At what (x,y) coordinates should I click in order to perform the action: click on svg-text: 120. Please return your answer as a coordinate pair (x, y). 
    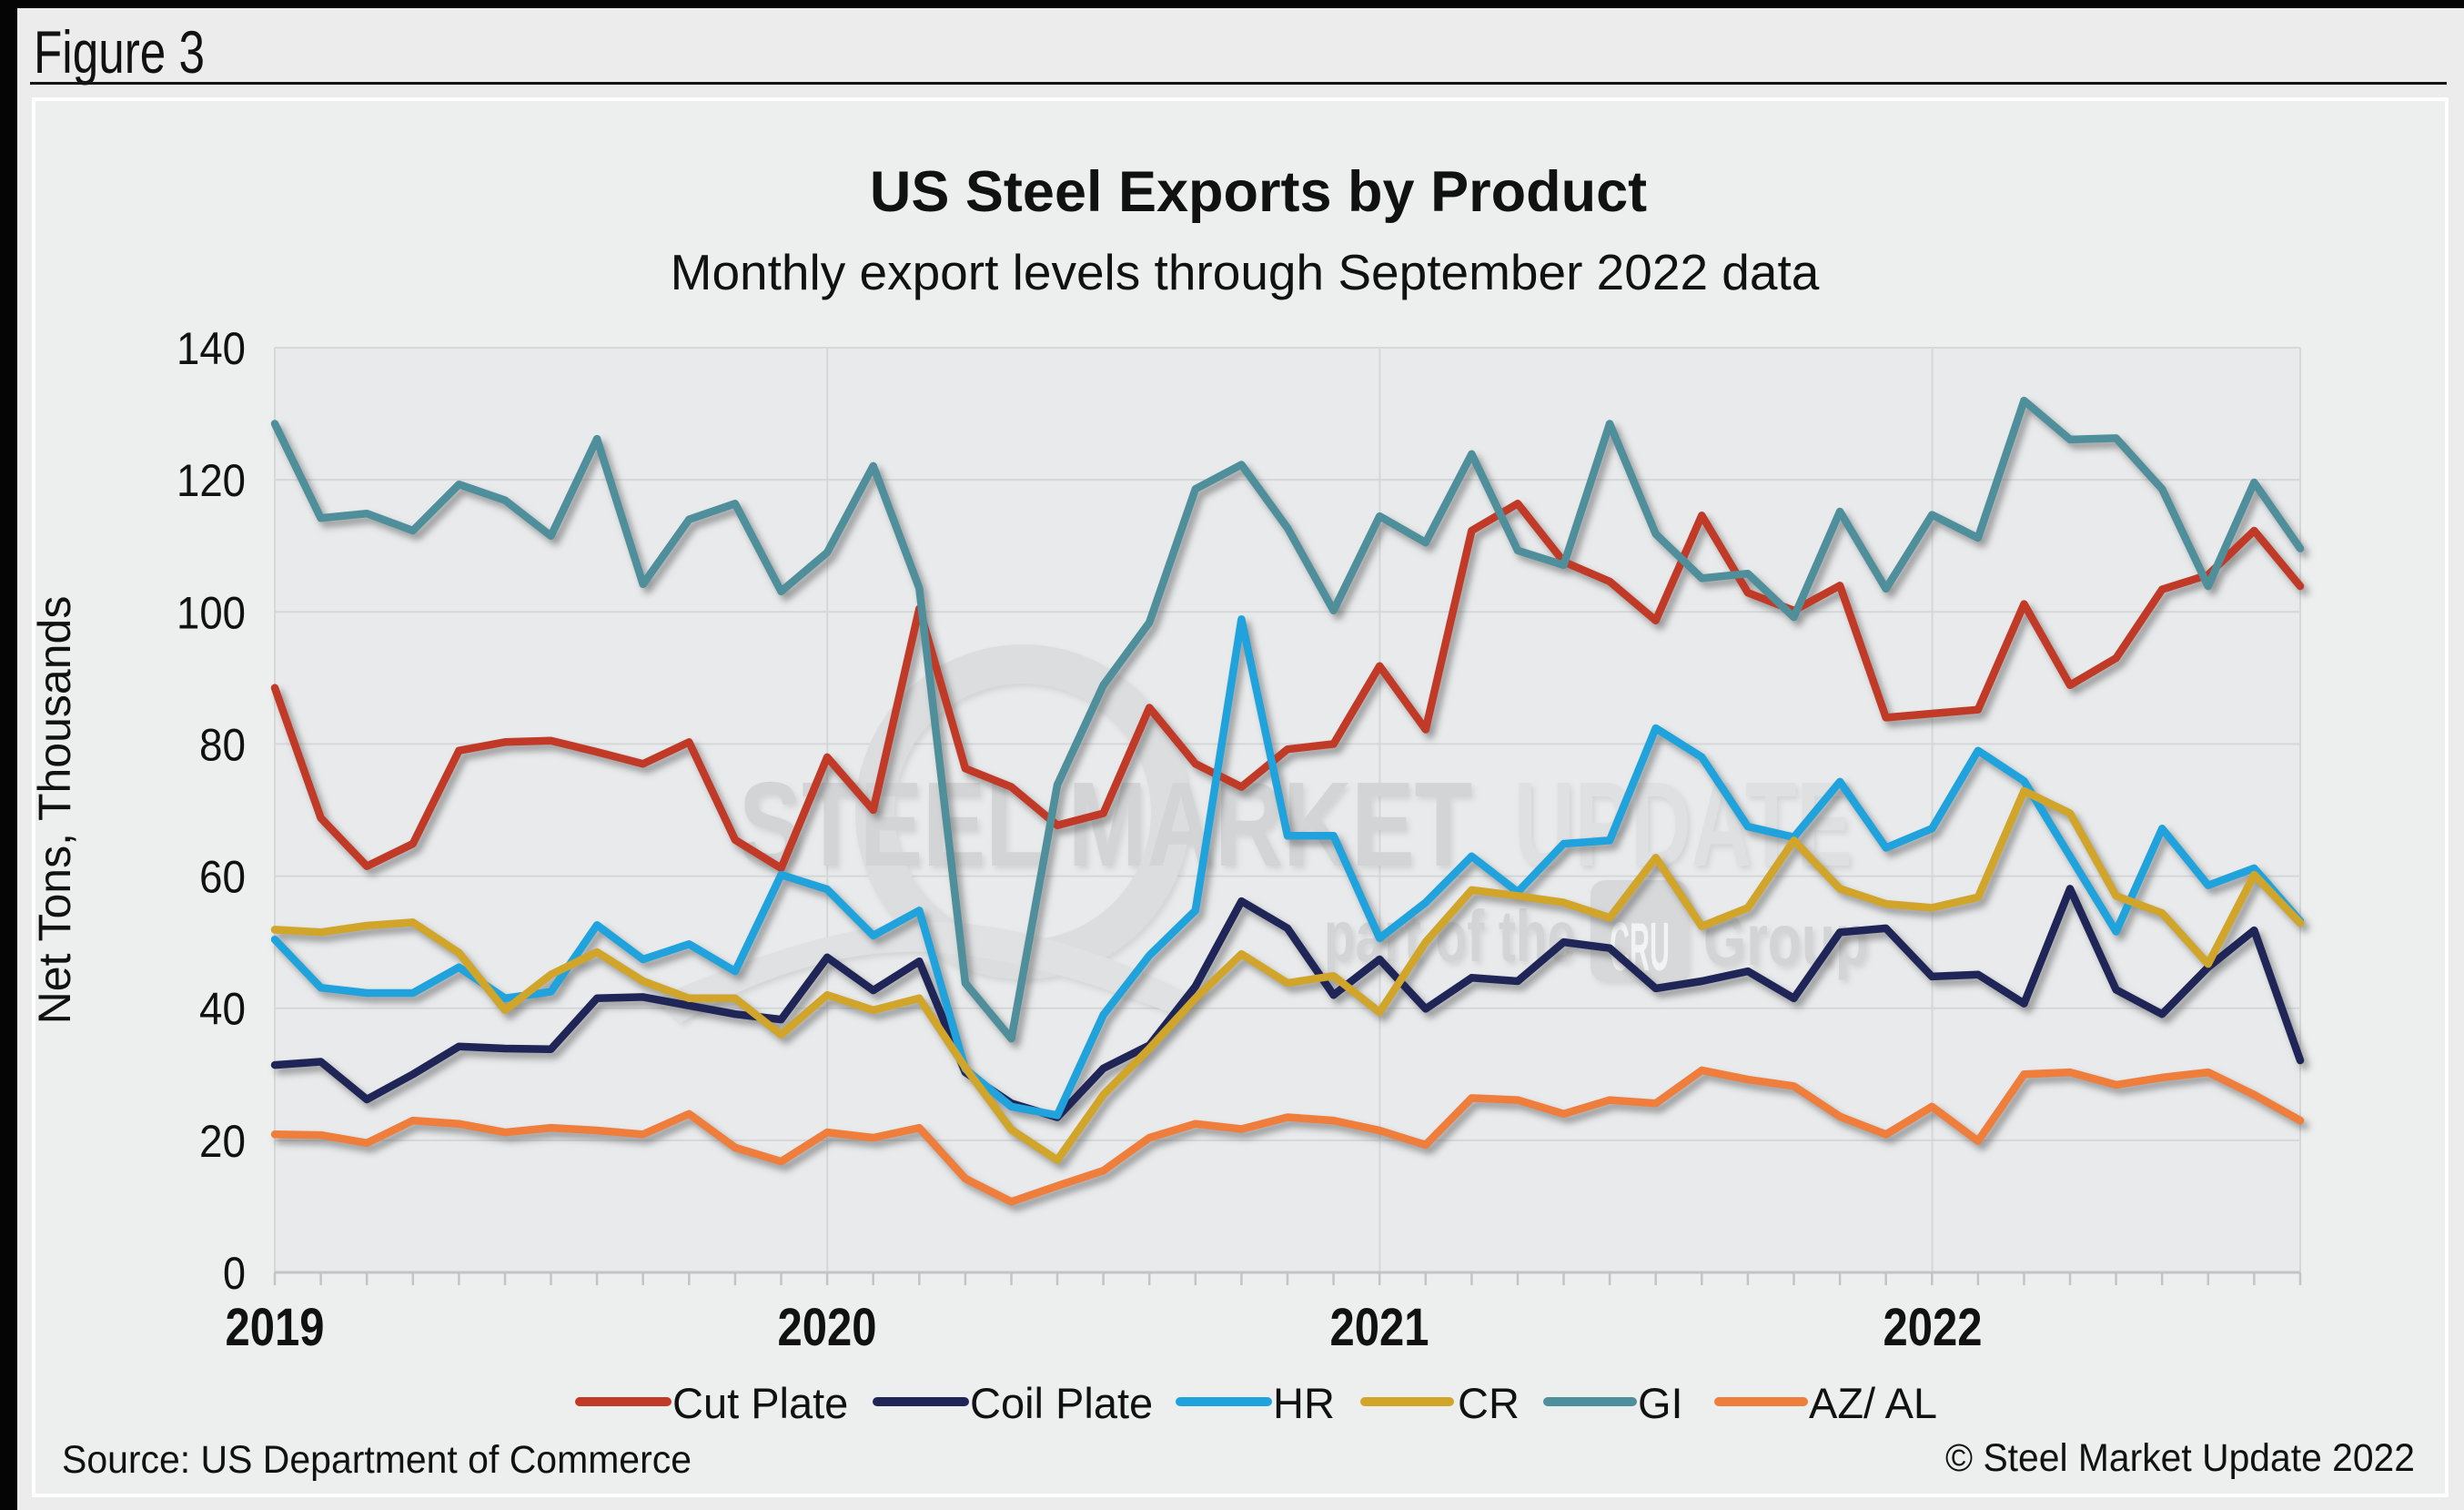
    Looking at the image, I should click on (211, 480).